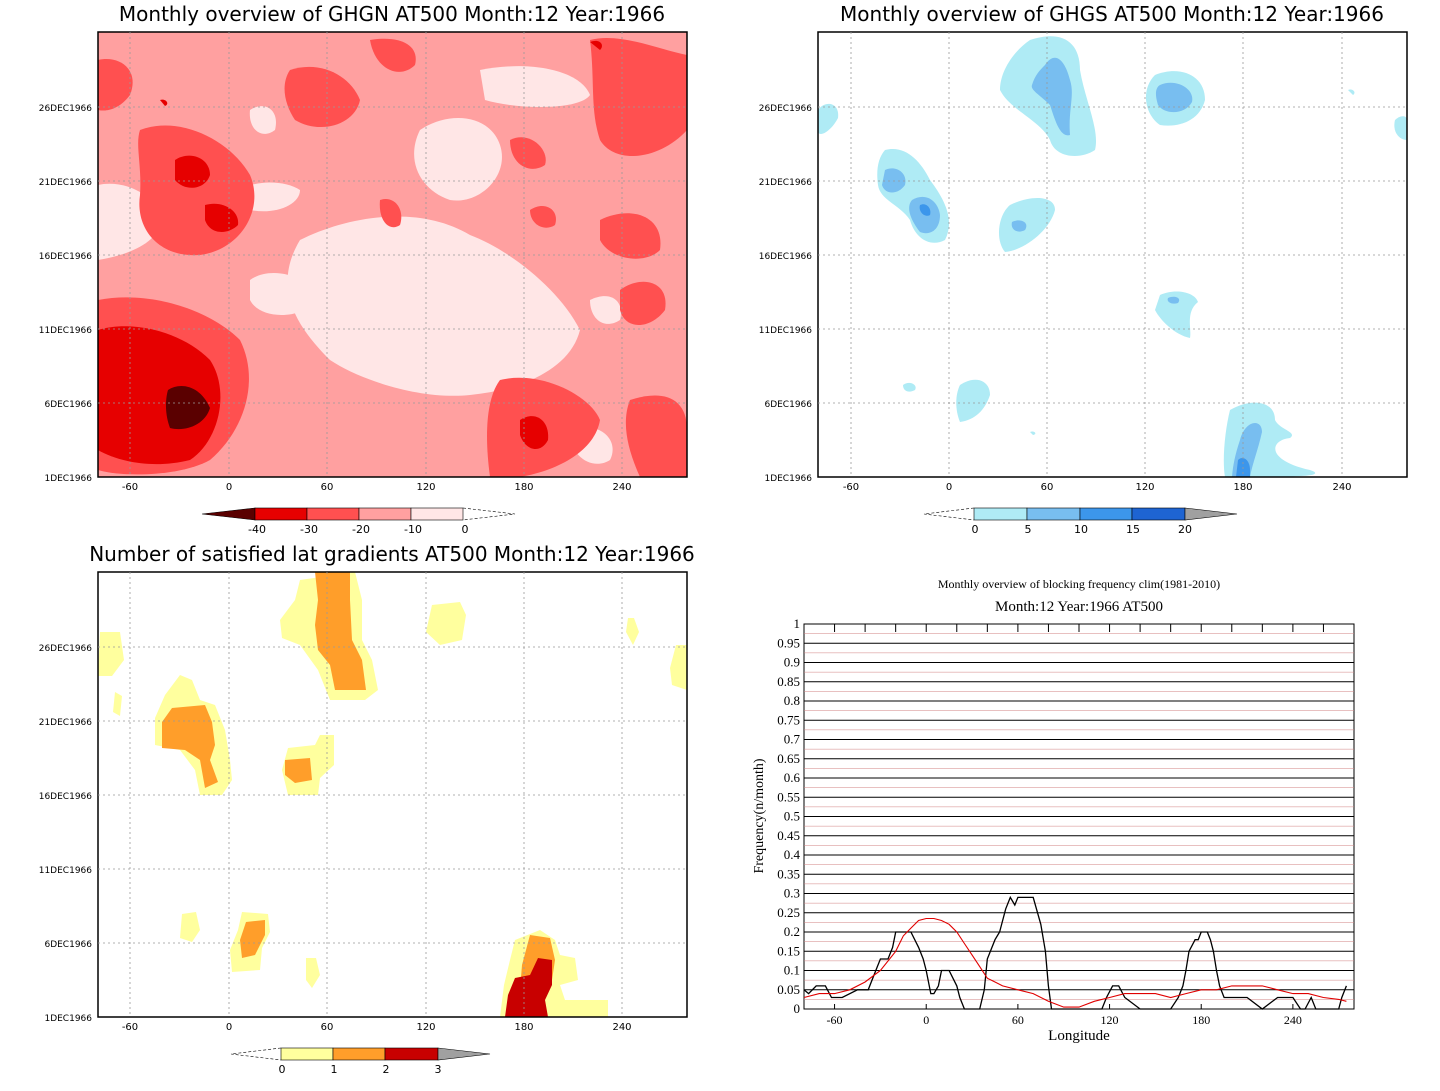  Describe the element at coordinates (66, 183) in the screenshot. I see `ghgn-ytick-21dec: 21DEC1966` at that location.